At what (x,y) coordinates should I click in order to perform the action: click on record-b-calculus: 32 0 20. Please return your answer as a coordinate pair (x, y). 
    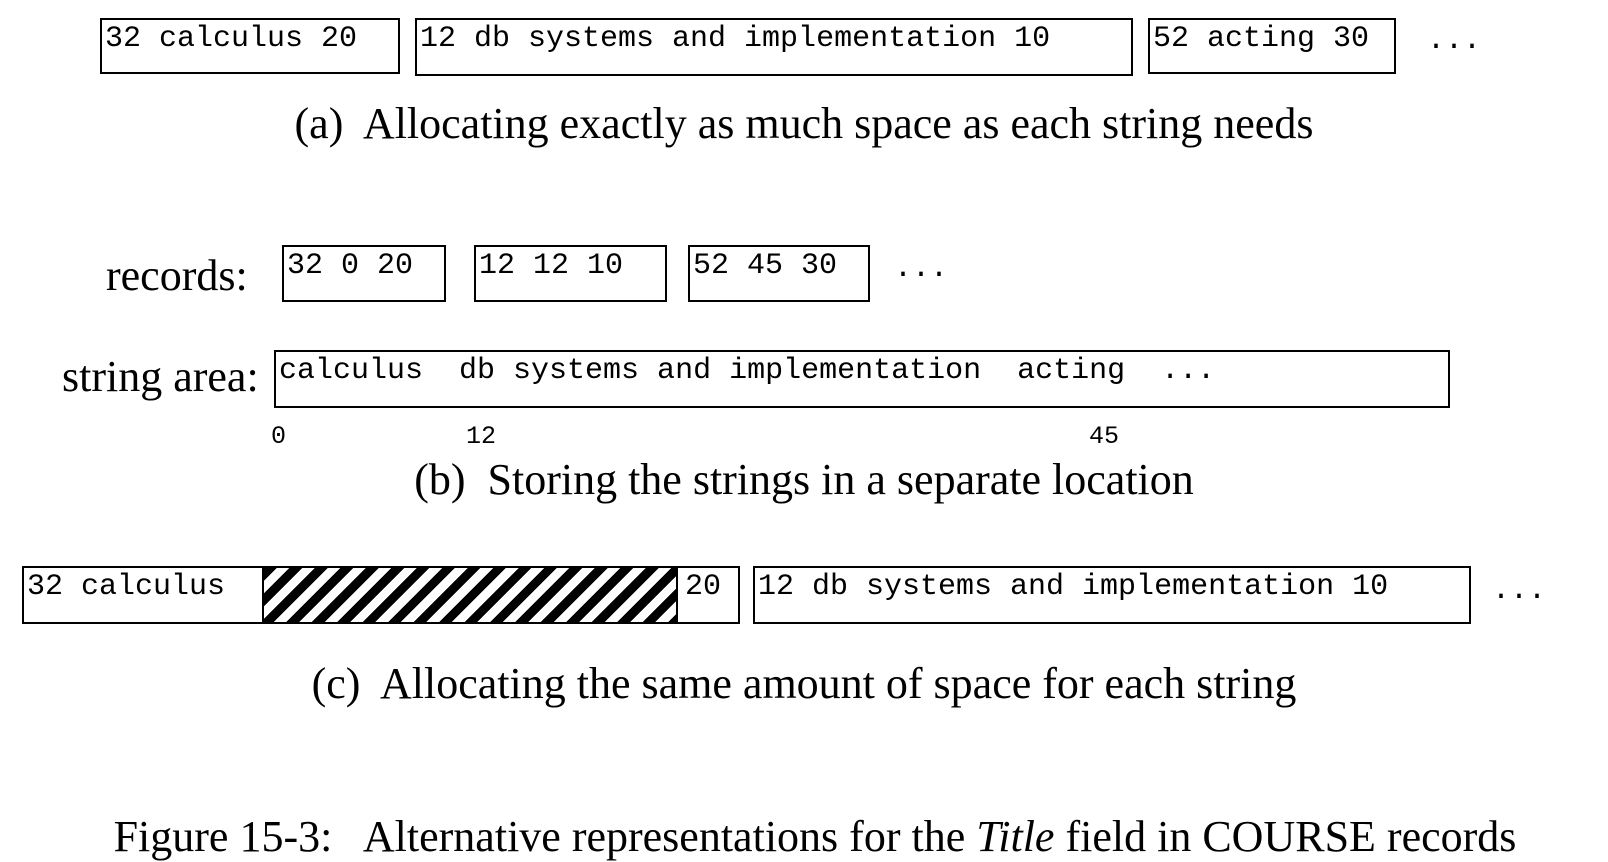
    Looking at the image, I should click on (364, 273).